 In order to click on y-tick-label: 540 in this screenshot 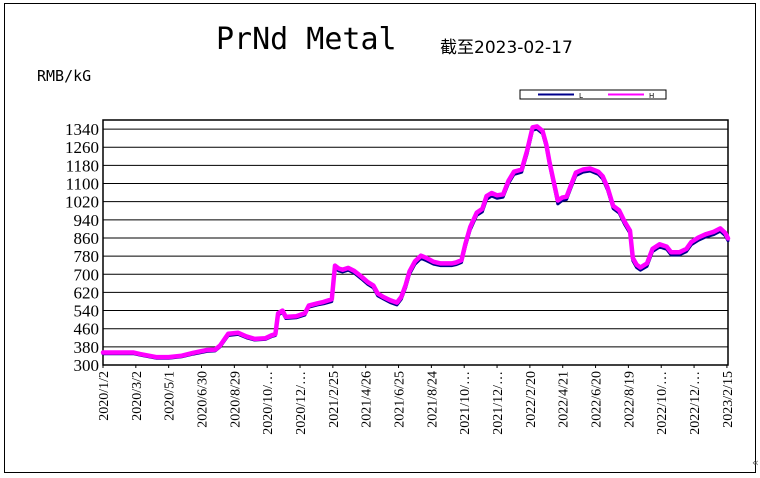, I will do `click(87, 311)`.